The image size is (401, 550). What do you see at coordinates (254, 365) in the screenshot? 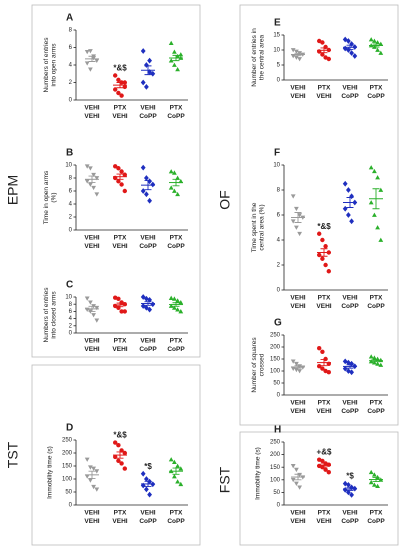
I see `y-axis-label: Number of squares` at bounding box center [254, 365].